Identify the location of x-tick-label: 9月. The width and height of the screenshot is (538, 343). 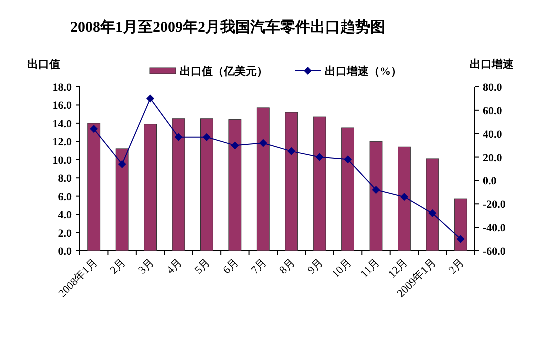
(316, 266).